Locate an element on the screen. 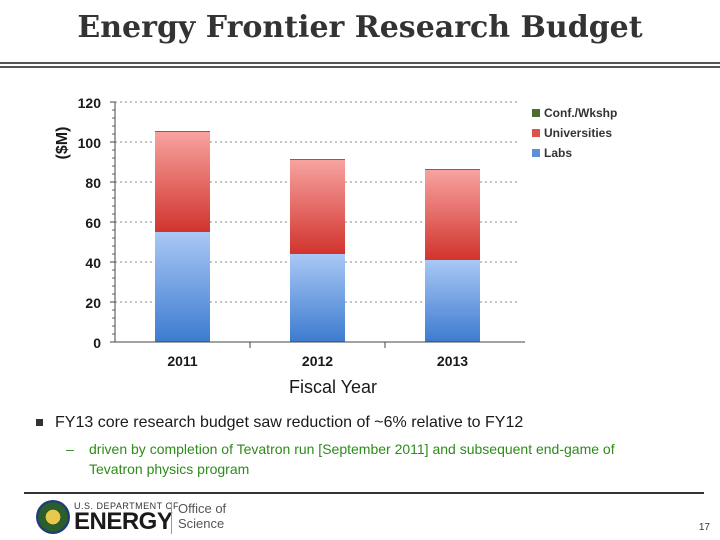 The image size is (720, 540). bar-universities-2013 is located at coordinates (452, 215).